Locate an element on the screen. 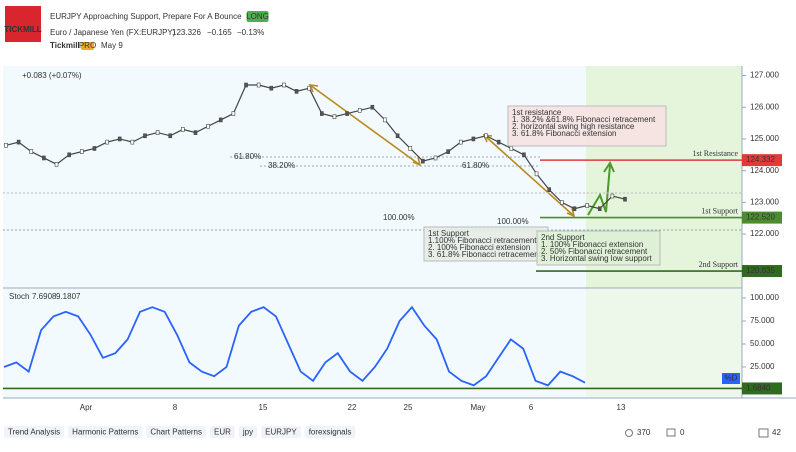 The image size is (796, 452). annotation-line: 1.100% Fibonacci retracement is located at coordinates (482, 240).